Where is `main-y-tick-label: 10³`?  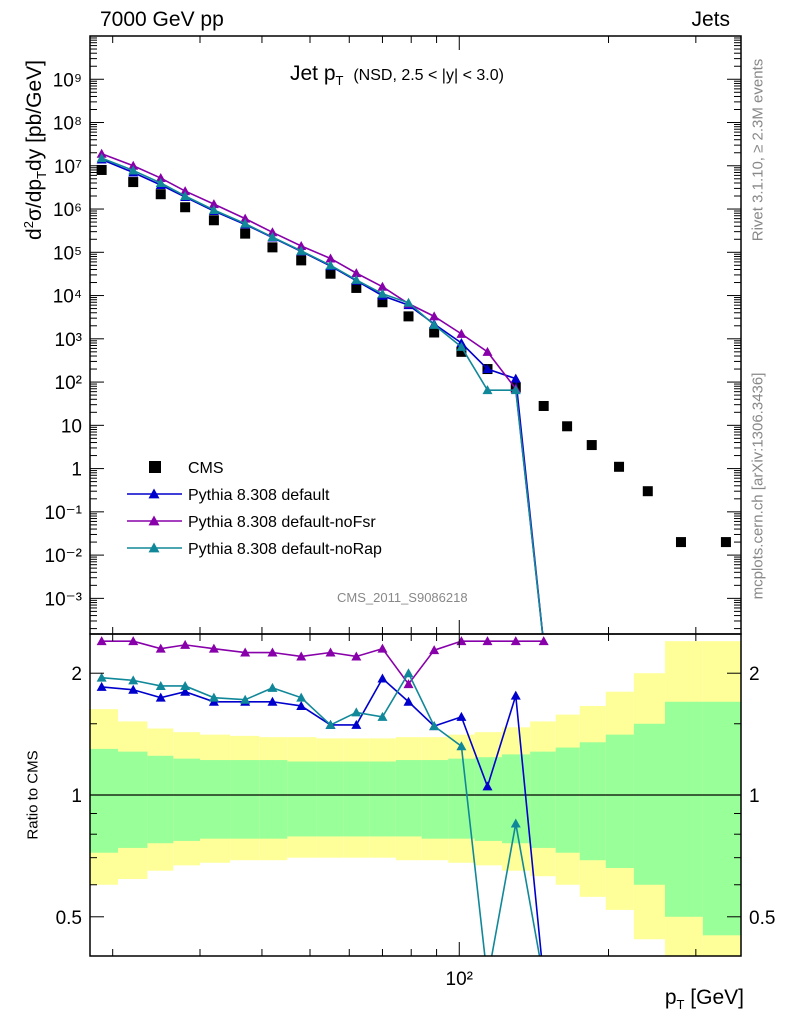
main-y-tick-label: 10³ is located at coordinates (68, 340).